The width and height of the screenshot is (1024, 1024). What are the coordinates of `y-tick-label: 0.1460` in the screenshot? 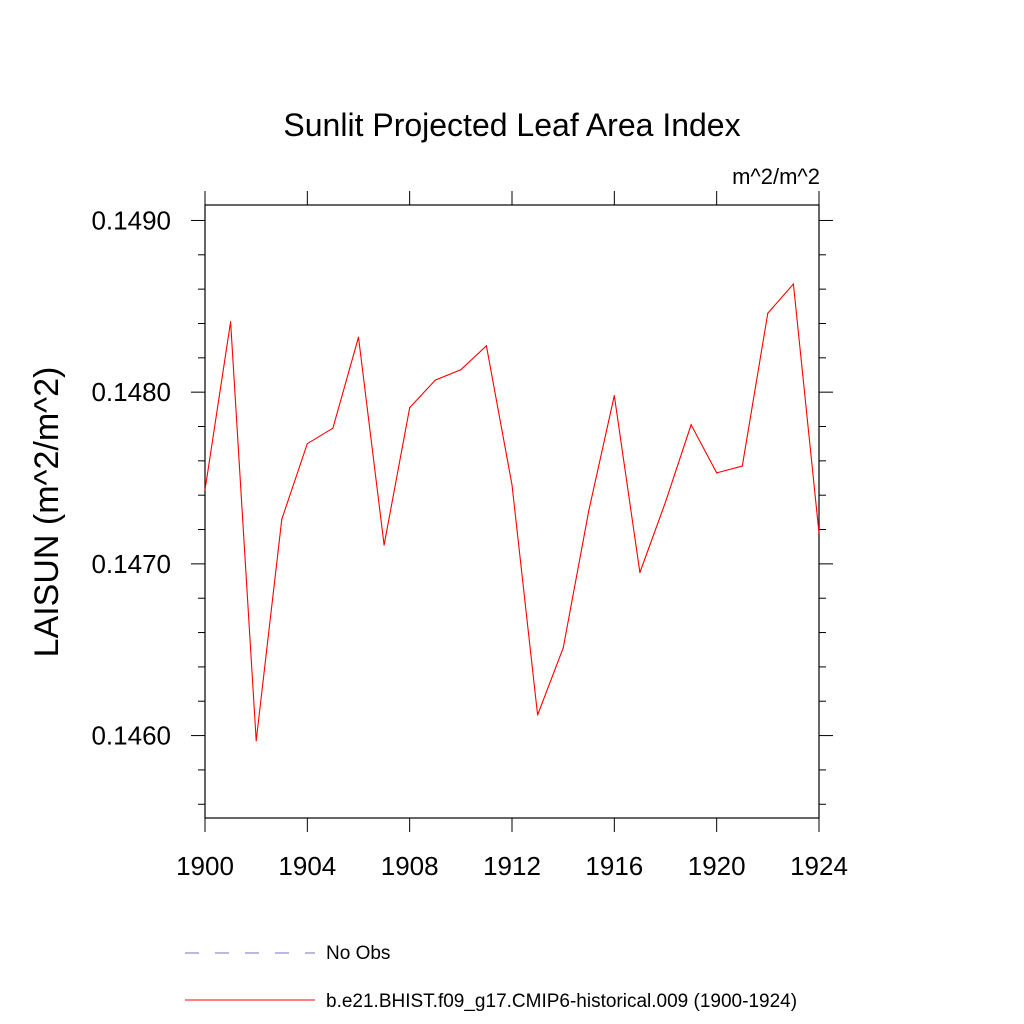 It's located at (131, 736).